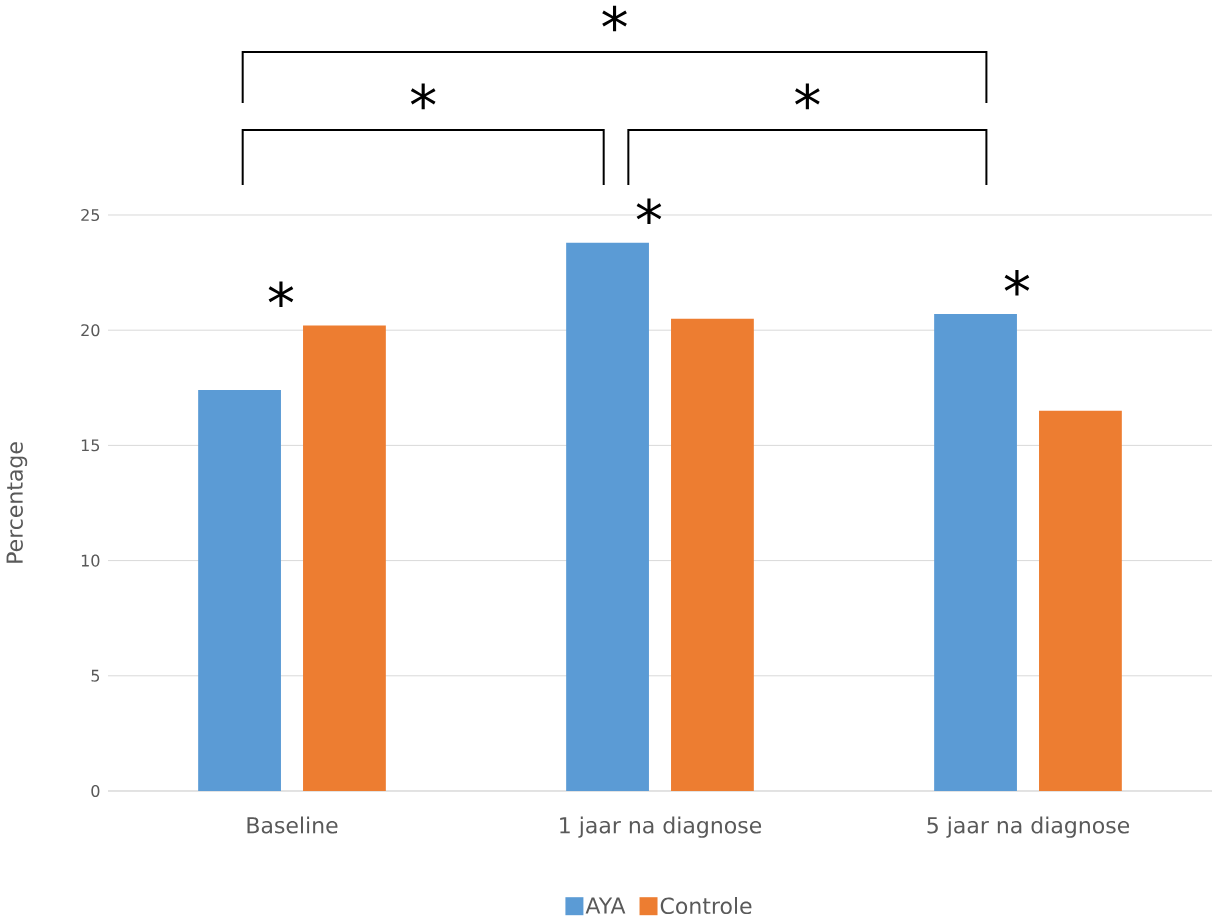 This screenshot has width=1212, height=921. Describe the element at coordinates (90, 560) in the screenshot. I see `y-tick-label: 10` at that location.